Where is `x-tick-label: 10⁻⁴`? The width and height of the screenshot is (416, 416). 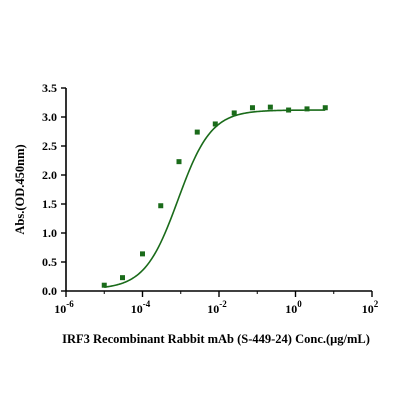
x-tick-label: 10⁻⁴ is located at coordinates (141, 307).